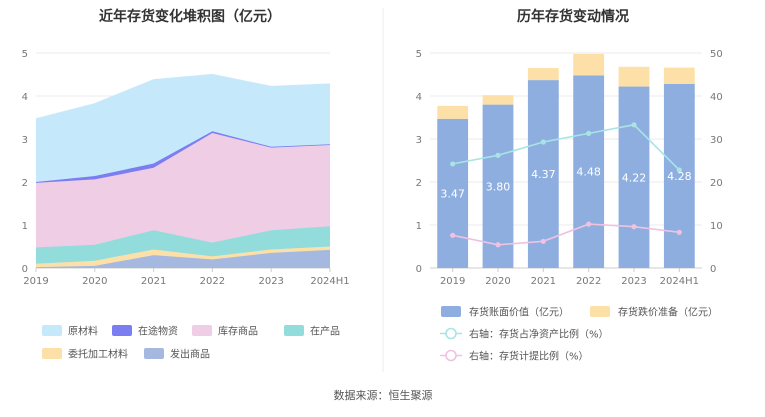 The height and width of the screenshot is (417, 765). I want to click on bar-value-label: 3.47, so click(452, 193).